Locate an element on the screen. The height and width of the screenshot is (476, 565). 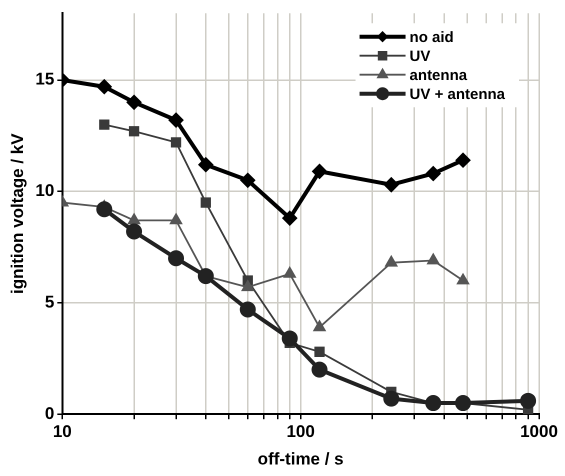
y-tick-label: 15 is located at coordinates (44, 79).